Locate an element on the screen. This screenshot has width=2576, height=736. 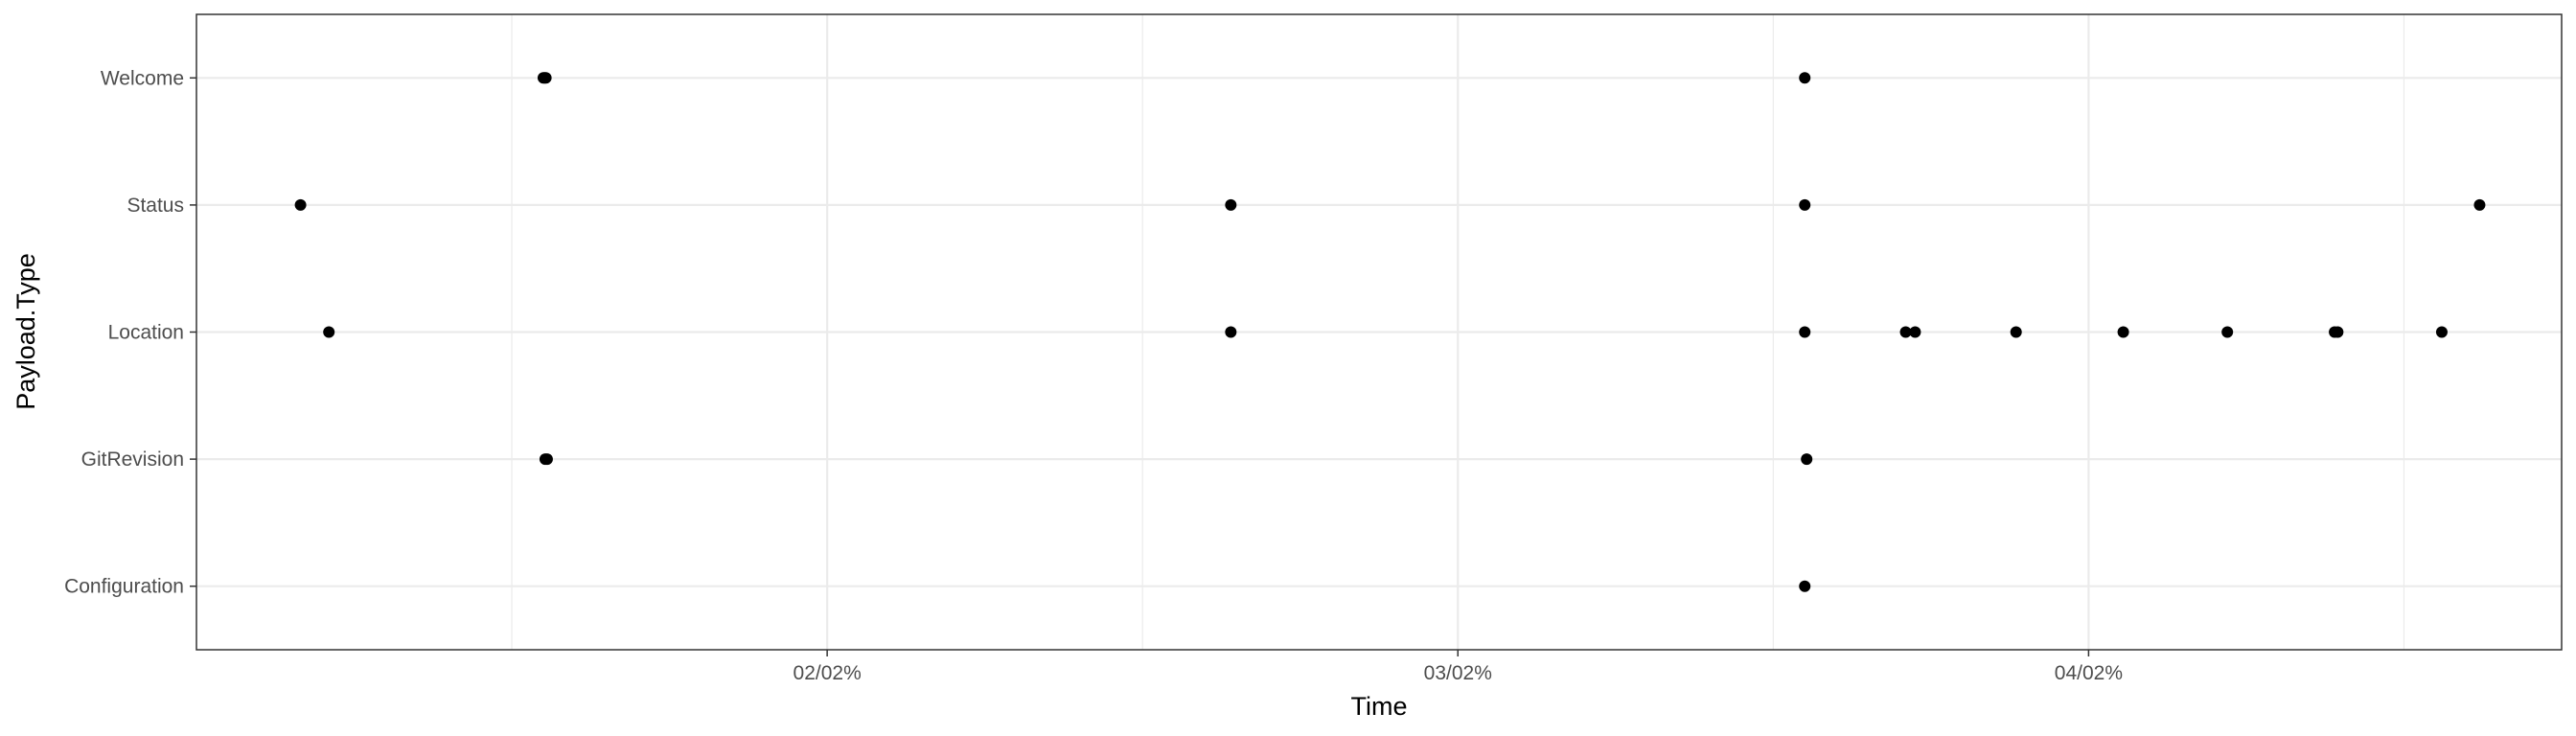
x-tick-label: 04/02% is located at coordinates (2089, 673).